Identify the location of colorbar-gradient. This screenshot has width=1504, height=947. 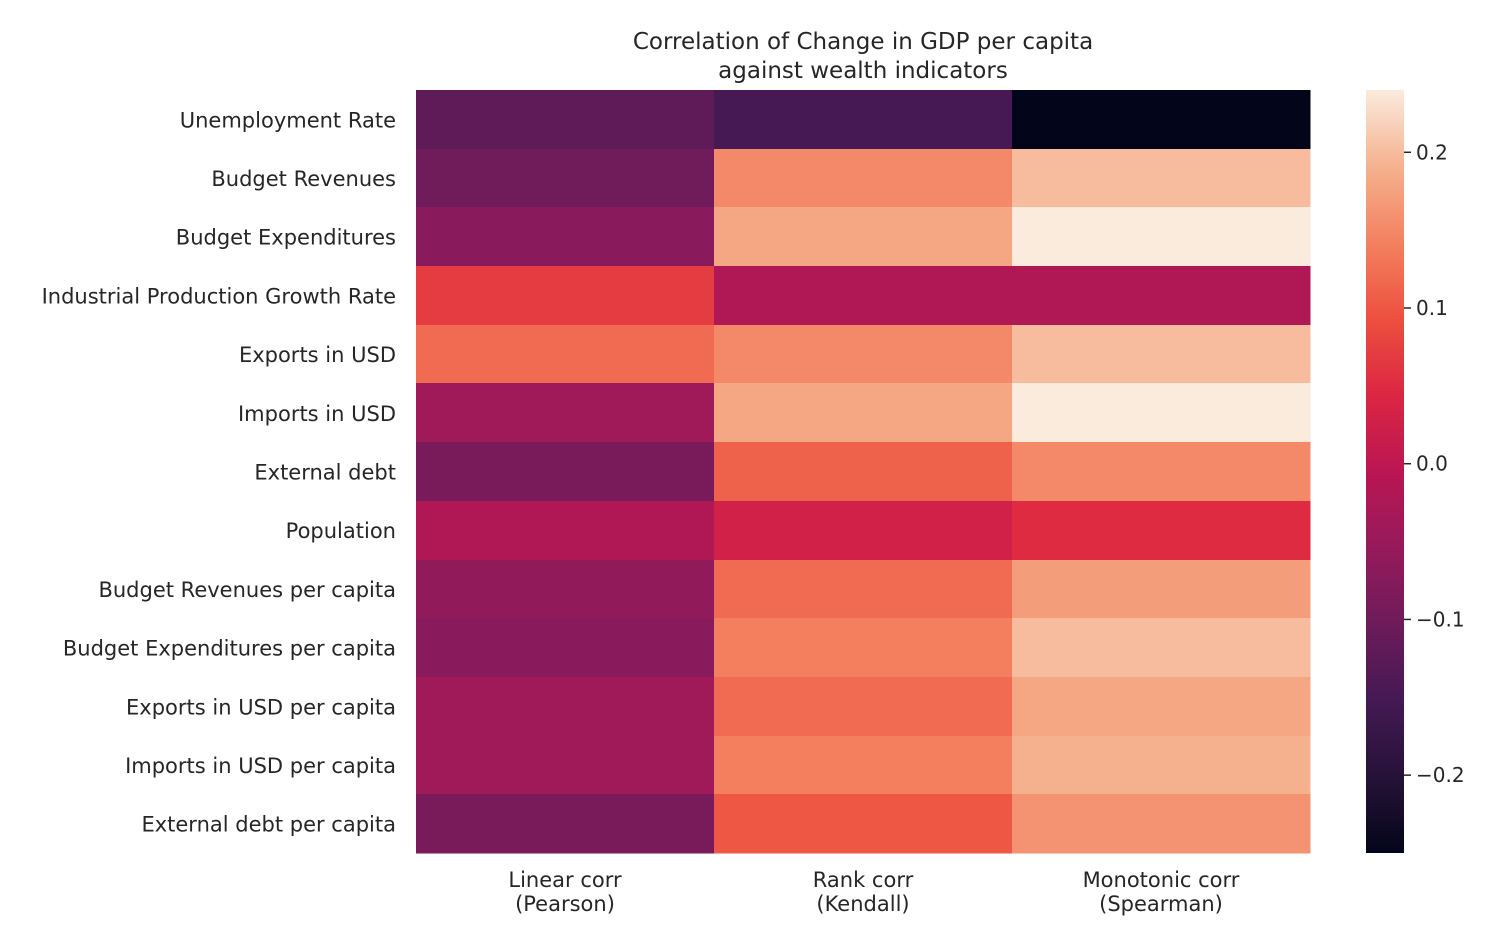
(1385, 471).